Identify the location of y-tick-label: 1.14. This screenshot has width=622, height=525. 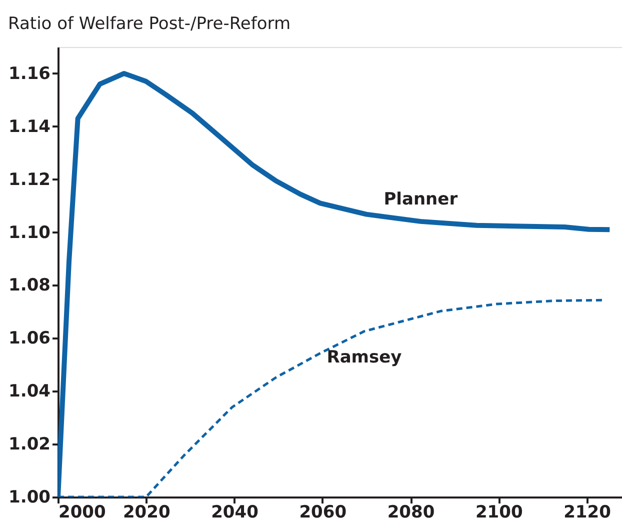
(29, 126).